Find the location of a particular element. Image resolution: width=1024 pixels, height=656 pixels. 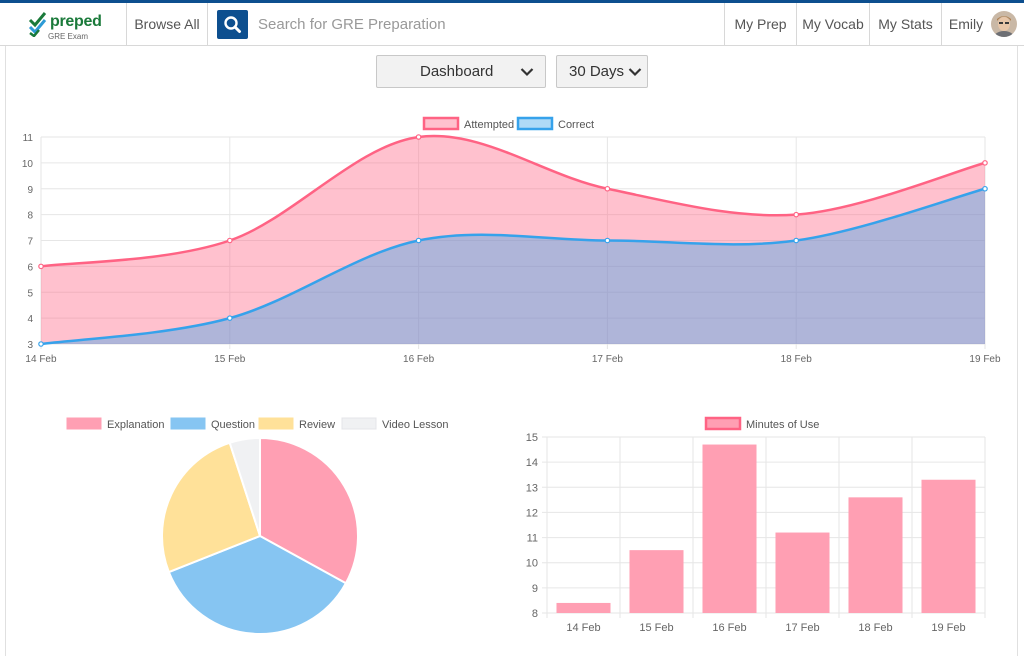

nav-link-my-vocab: My Vocab is located at coordinates (833, 24).